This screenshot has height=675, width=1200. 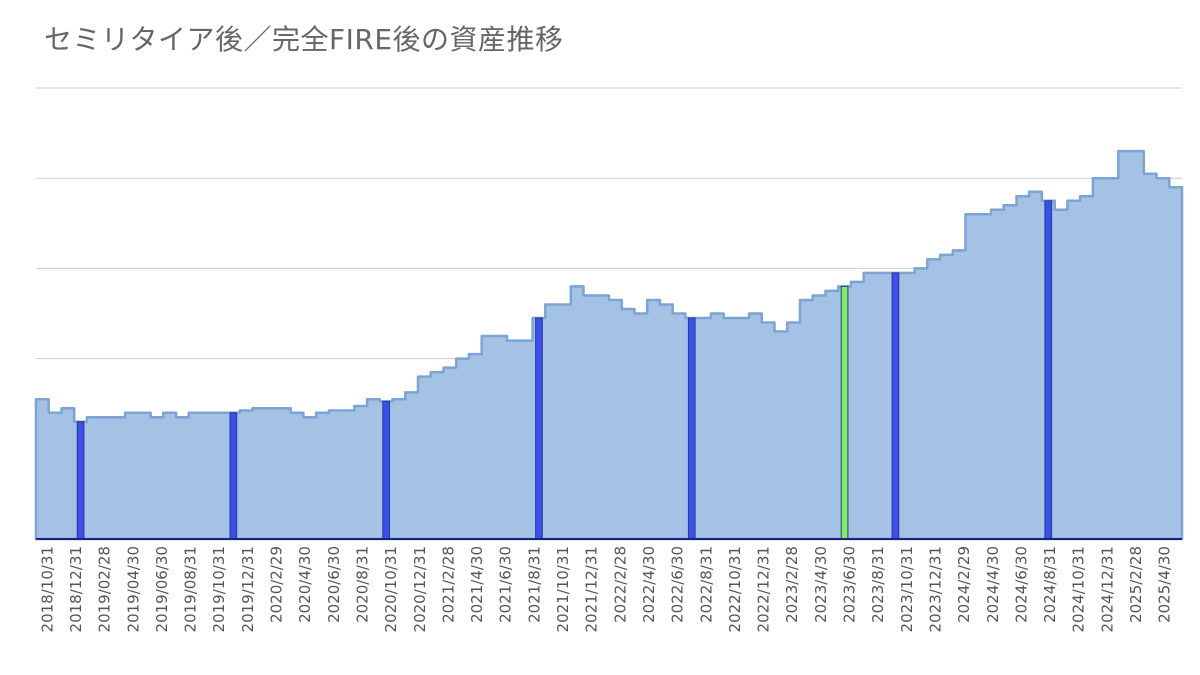 What do you see at coordinates (1021, 584) in the screenshot?
I see `x-tick-label: 2024/6/30` at bounding box center [1021, 584].